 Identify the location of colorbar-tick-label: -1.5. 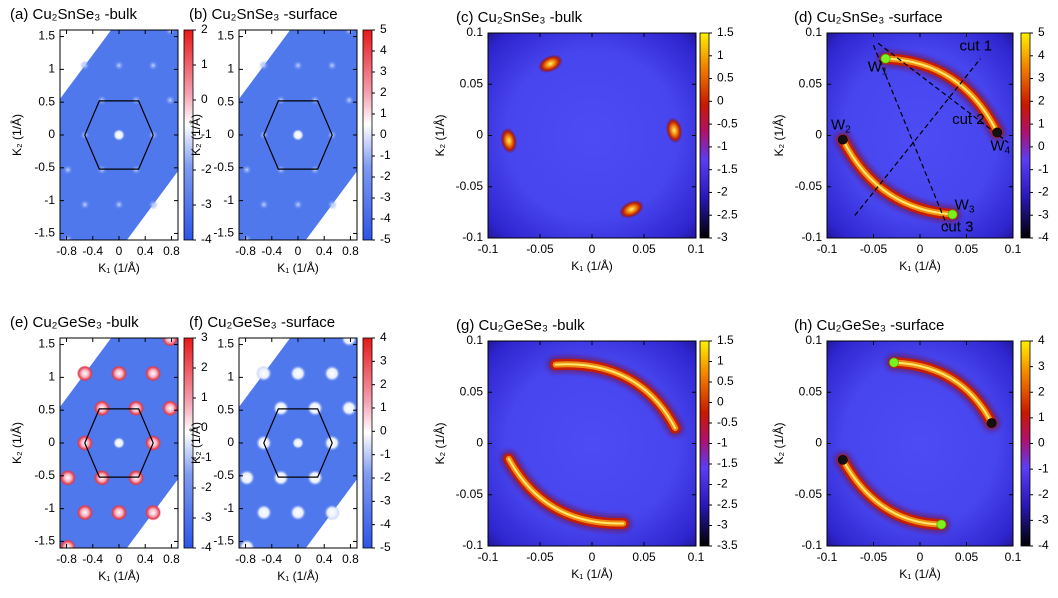
(727, 169).